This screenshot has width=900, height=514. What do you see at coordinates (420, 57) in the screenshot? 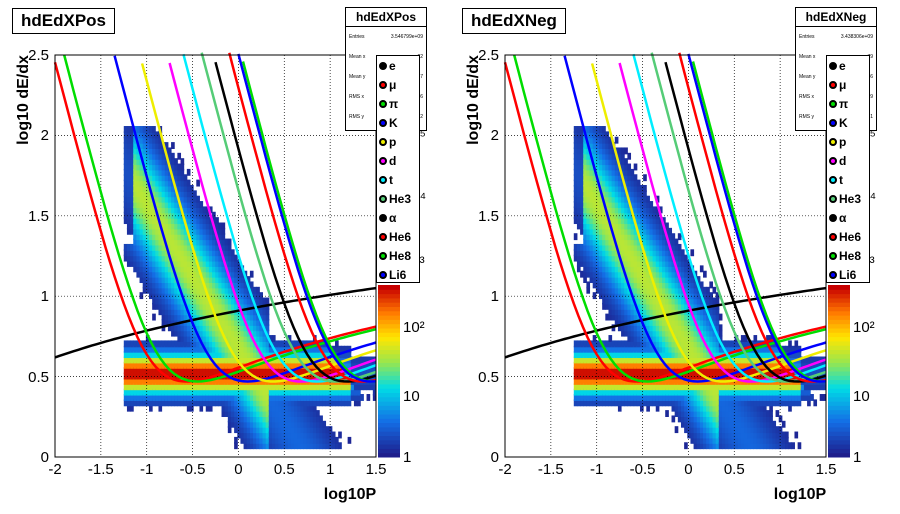
I see `stats-value: 22` at bounding box center [420, 57].